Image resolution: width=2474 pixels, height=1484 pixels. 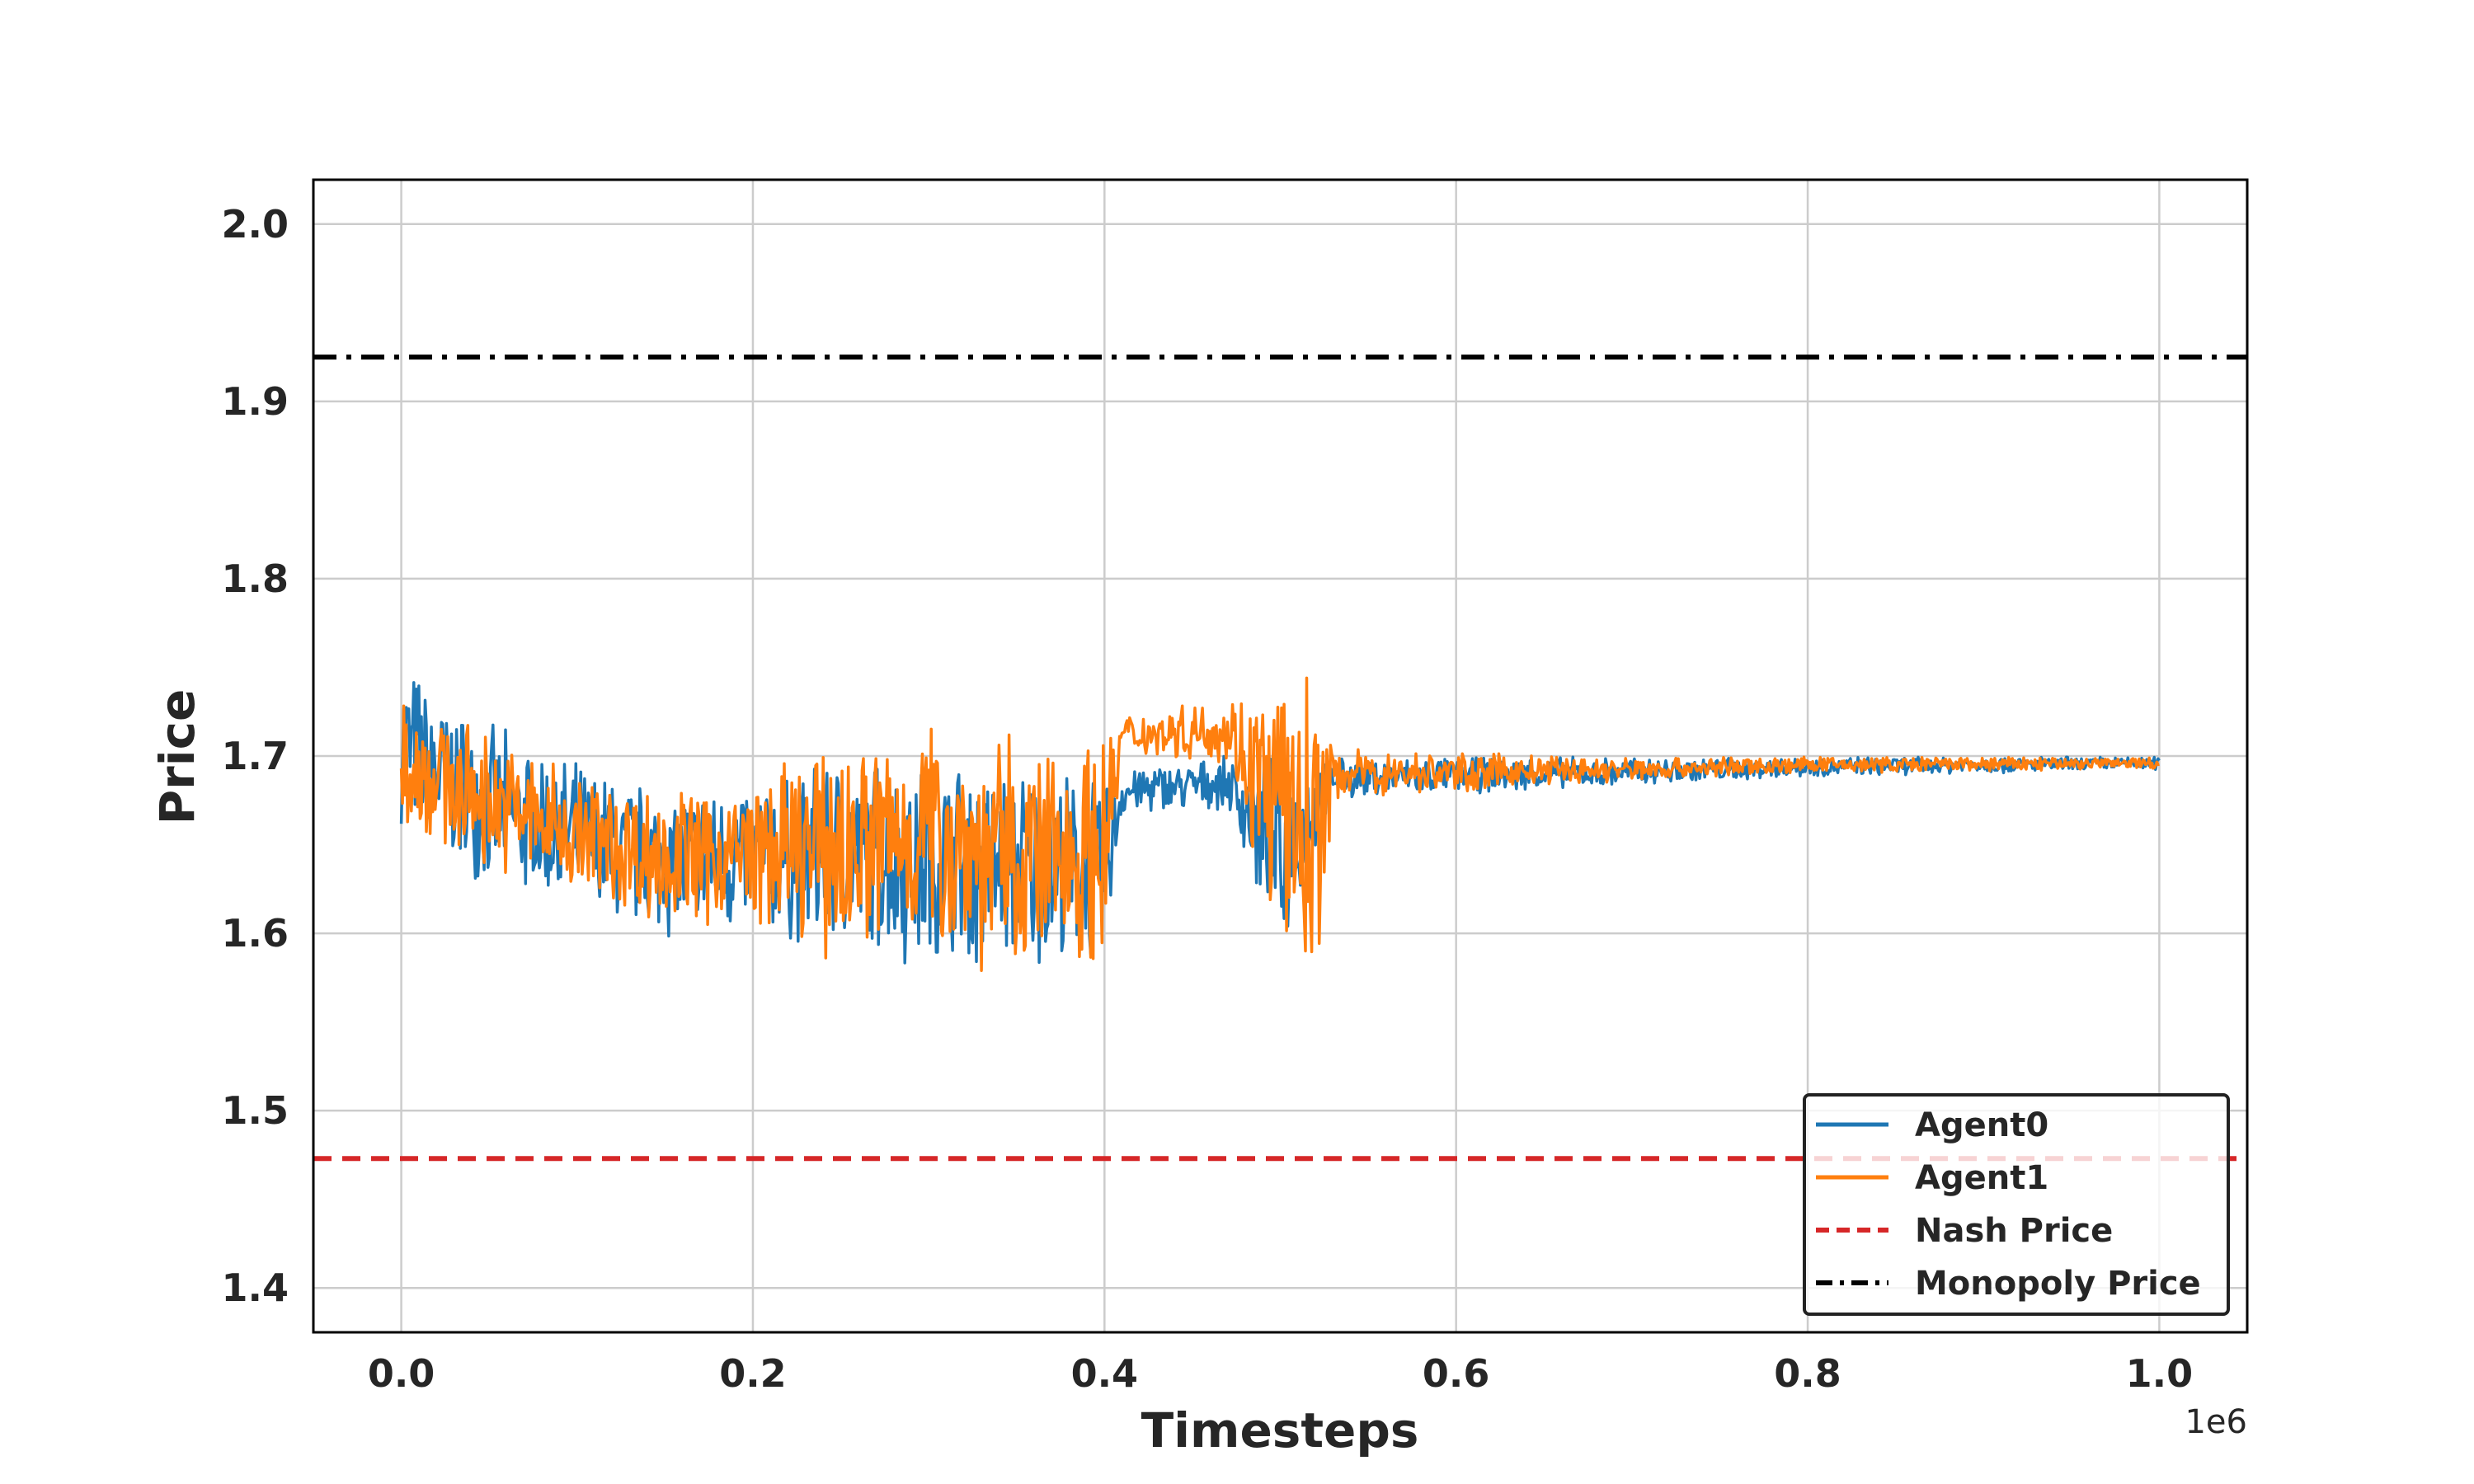 I want to click on x-tick-label: 0.0, so click(x=401, y=1373).